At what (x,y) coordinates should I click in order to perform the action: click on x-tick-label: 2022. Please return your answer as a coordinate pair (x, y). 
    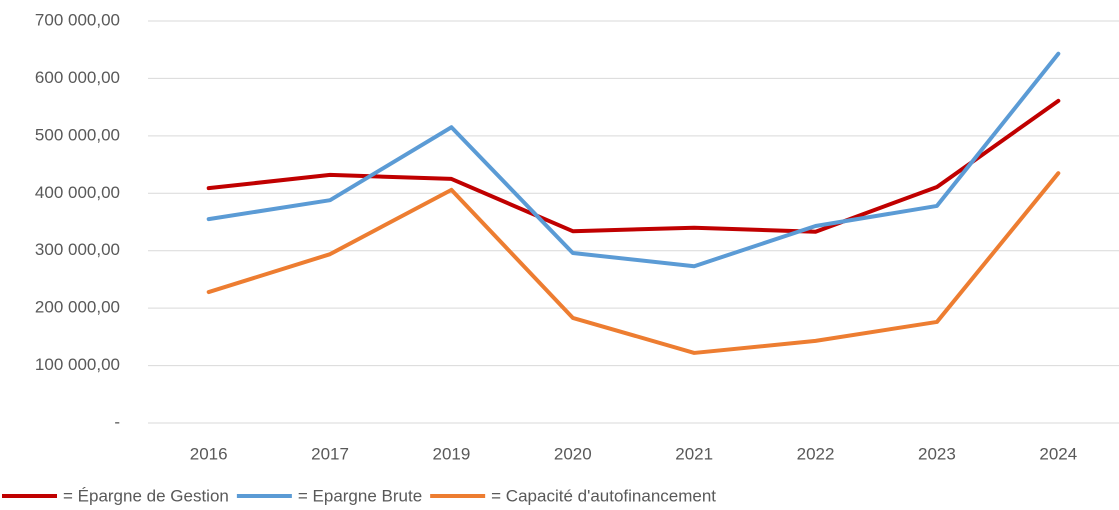
    Looking at the image, I should click on (816, 453).